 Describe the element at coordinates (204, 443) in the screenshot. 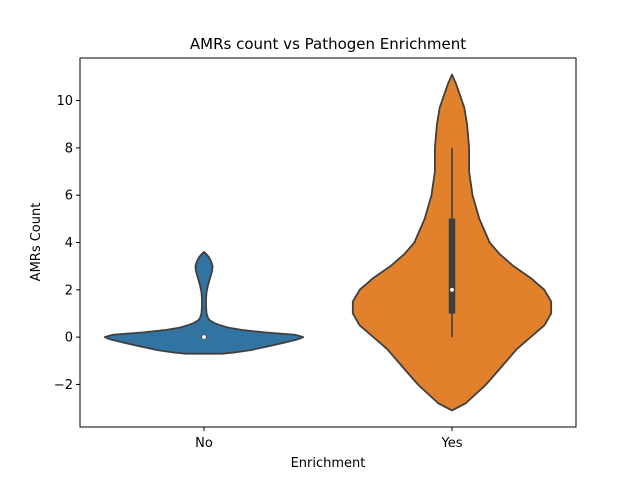

I see `x-tick-label: No` at that location.